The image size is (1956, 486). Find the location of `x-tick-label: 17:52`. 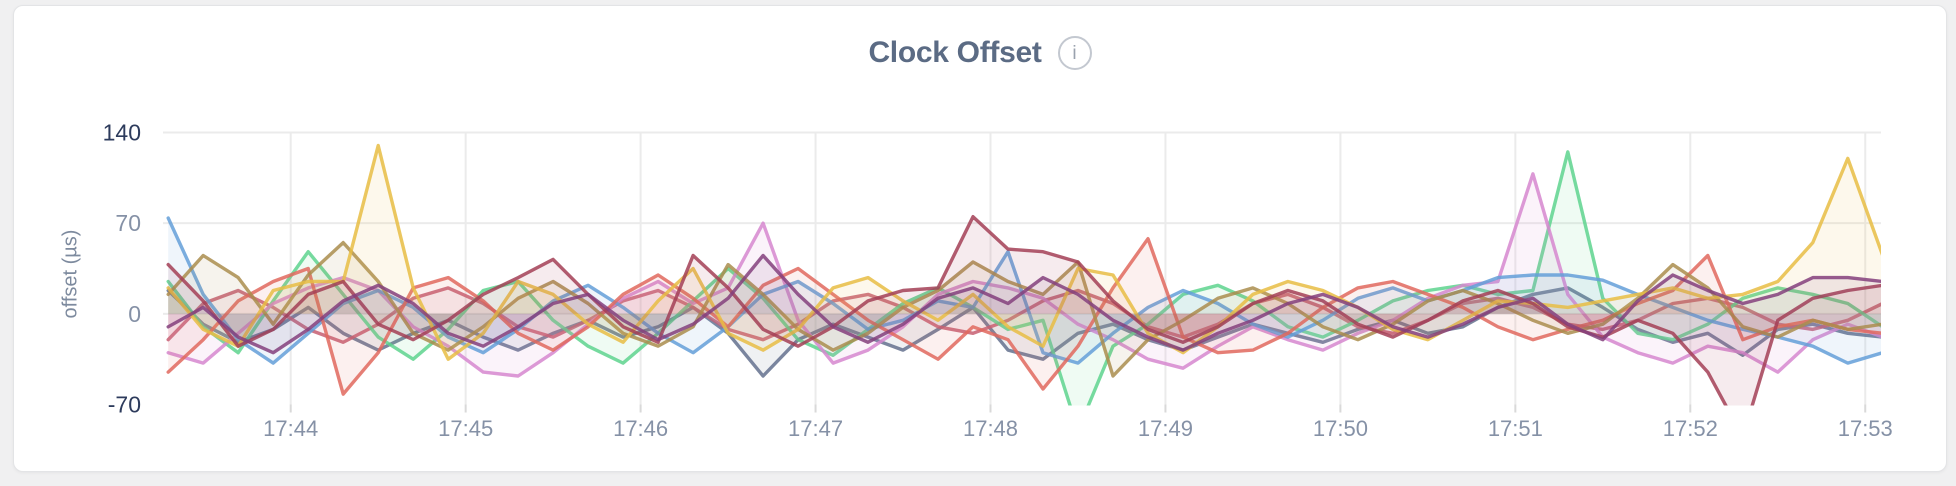

x-tick-label: 17:52 is located at coordinates (1690, 428).